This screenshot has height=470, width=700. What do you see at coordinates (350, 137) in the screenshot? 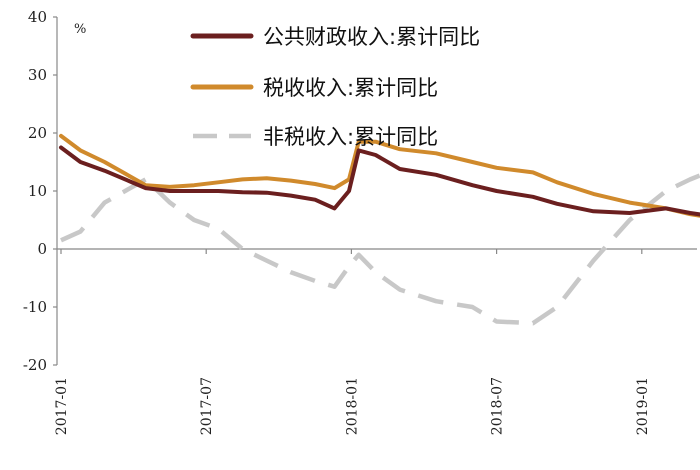
I see `legend-label-3: 非税收入:累计同比` at bounding box center [350, 137].